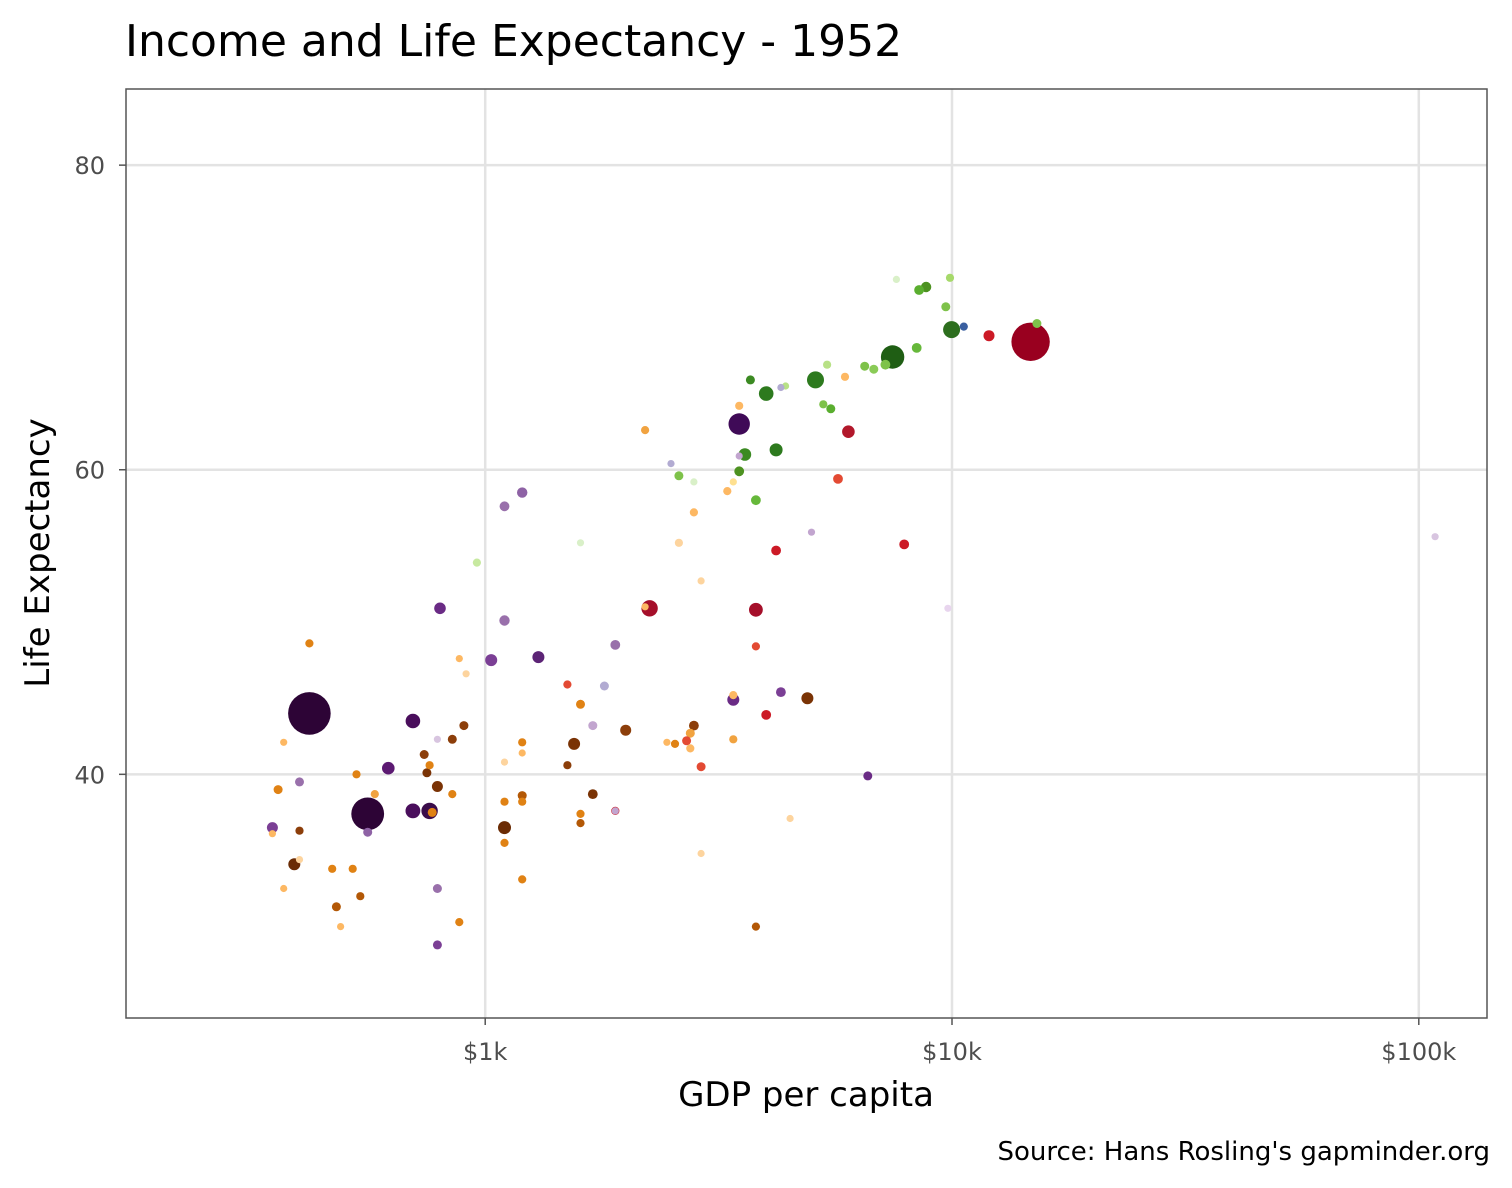 The width and height of the screenshot is (1512, 1188). I want to click on x-tick-label-2: $100k, so click(1418, 1052).